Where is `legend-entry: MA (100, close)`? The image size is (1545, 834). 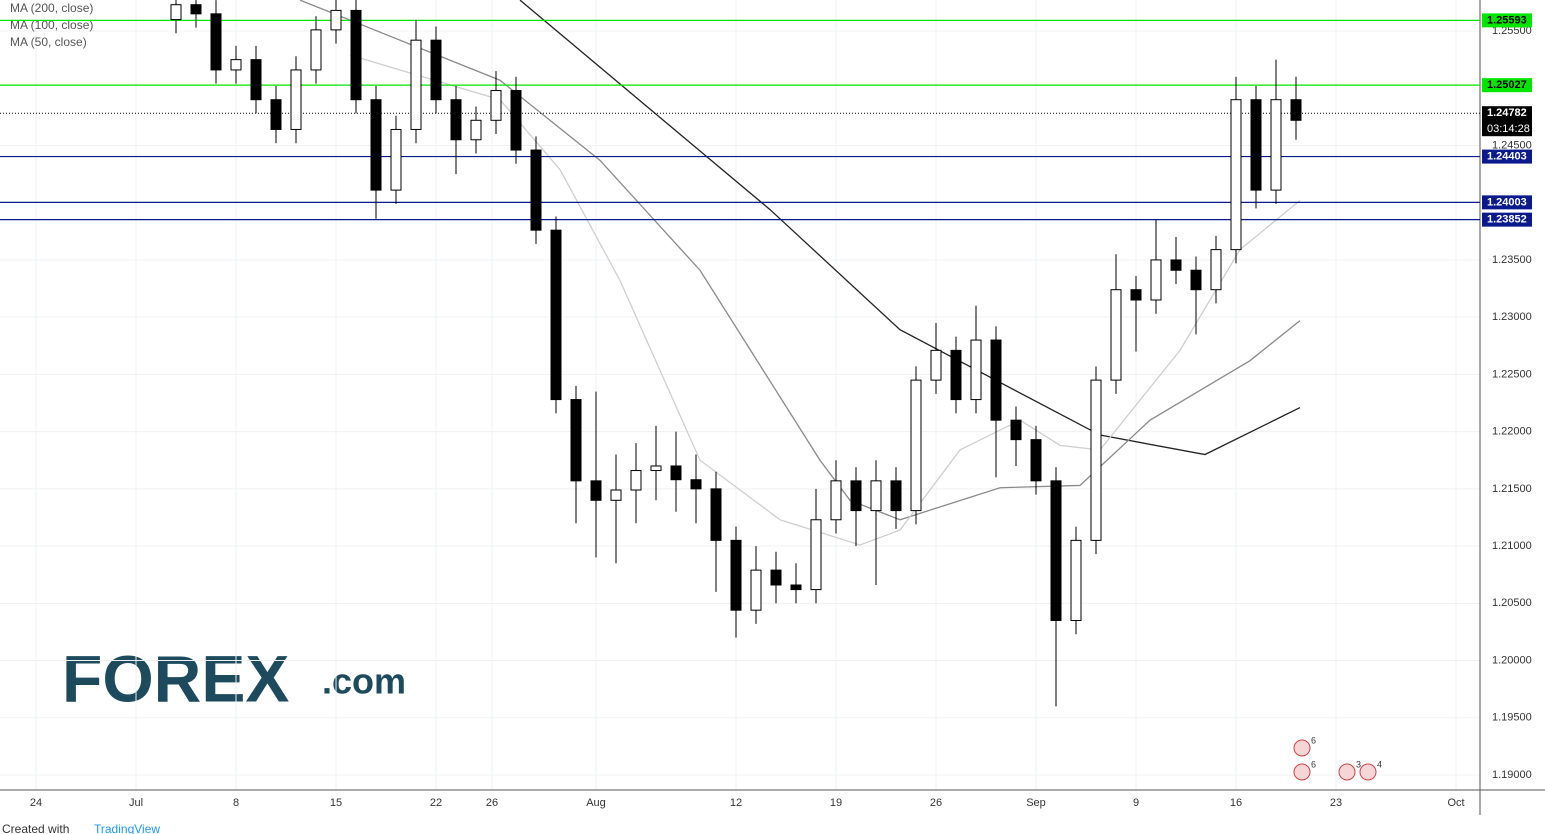 legend-entry: MA (100, close) is located at coordinates (51, 25).